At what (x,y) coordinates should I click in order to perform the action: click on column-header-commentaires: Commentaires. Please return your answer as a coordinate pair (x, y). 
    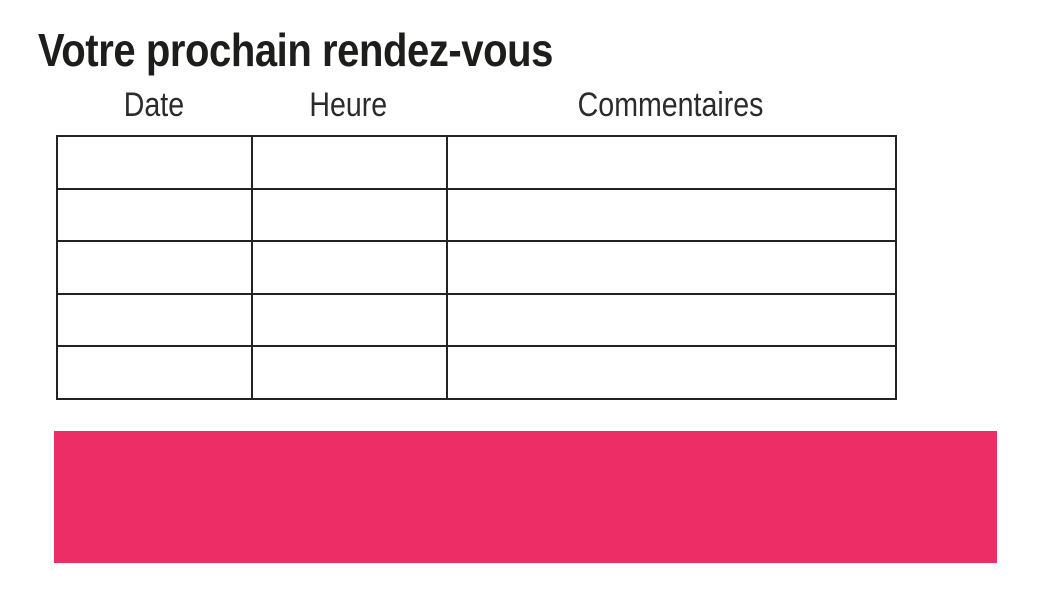
    Looking at the image, I should click on (670, 105).